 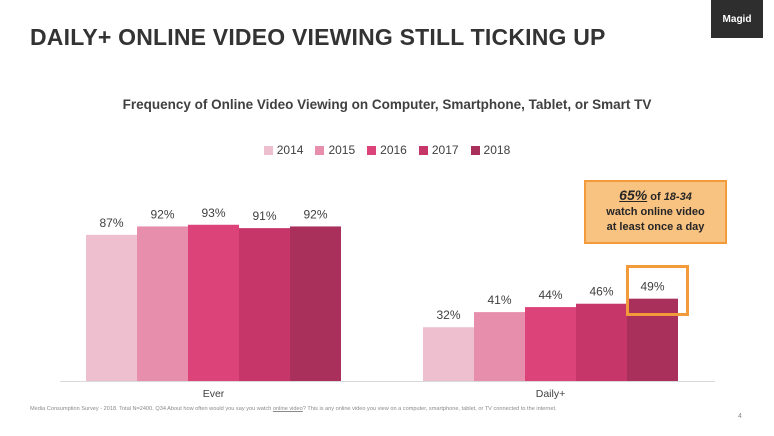 What do you see at coordinates (652, 287) in the screenshot?
I see `data-label-daily-2018: 49%` at bounding box center [652, 287].